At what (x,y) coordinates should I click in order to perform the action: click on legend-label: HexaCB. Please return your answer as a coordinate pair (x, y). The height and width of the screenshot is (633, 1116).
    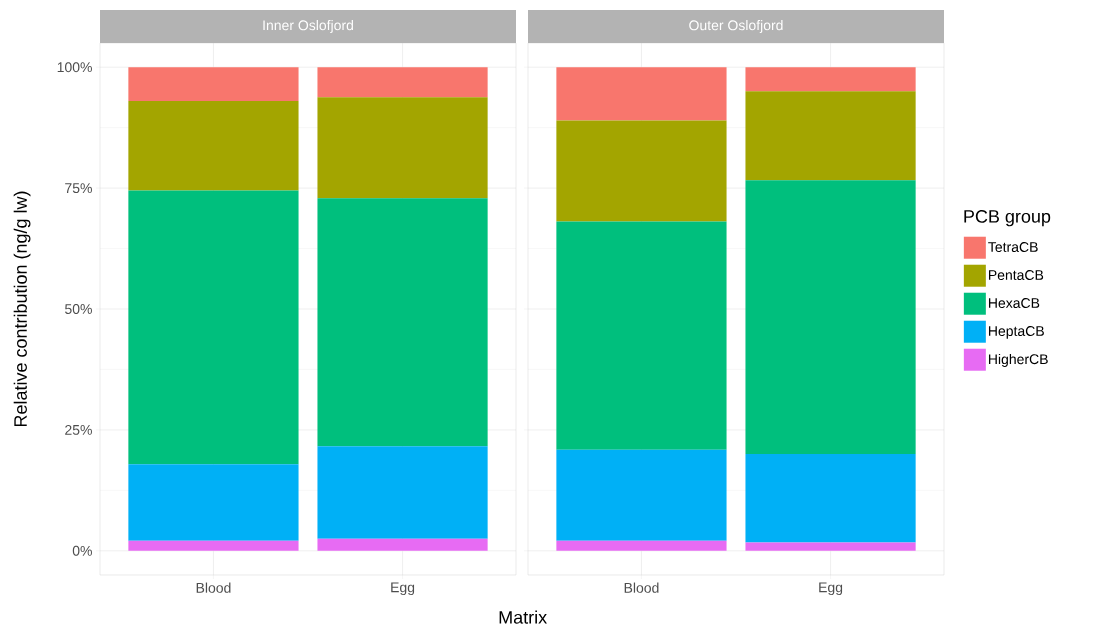
    Looking at the image, I should click on (1014, 303).